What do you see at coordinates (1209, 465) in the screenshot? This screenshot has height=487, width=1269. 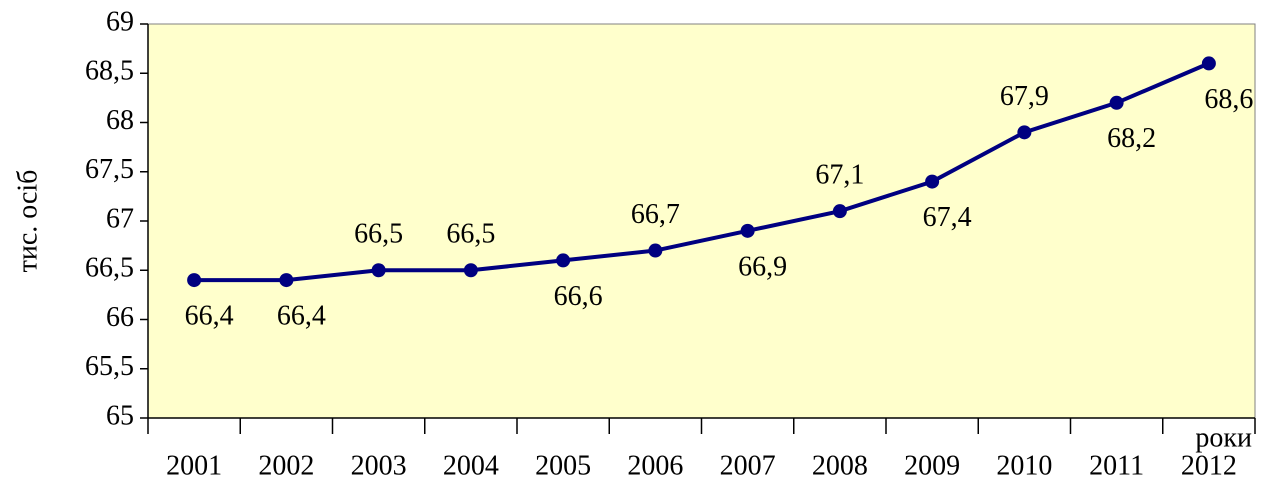 I see `x-tick-label: 2012` at bounding box center [1209, 465].